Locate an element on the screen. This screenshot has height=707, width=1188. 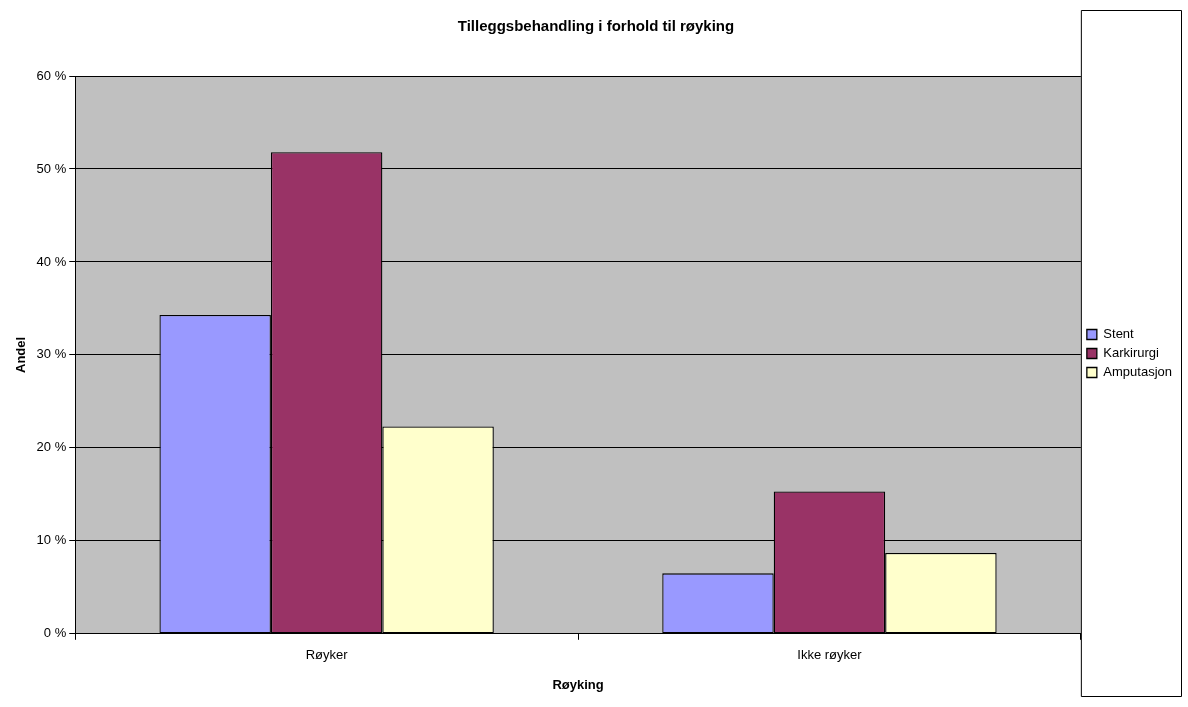
y-tick-label: 60 % is located at coordinates (51, 75).